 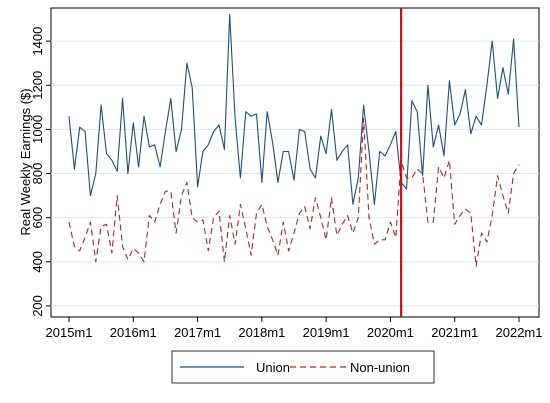 What do you see at coordinates (37, 41) in the screenshot?
I see `y-tick-label-1400: 1400` at bounding box center [37, 41].